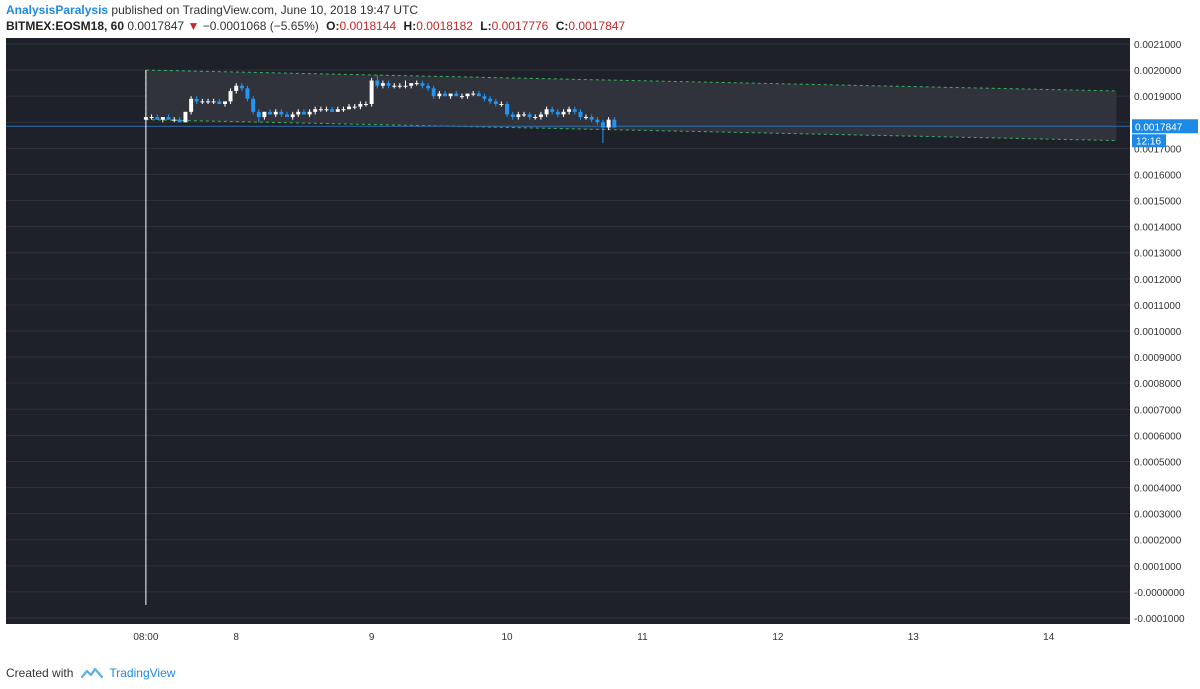  I want to click on open-label: O:, so click(333, 26).